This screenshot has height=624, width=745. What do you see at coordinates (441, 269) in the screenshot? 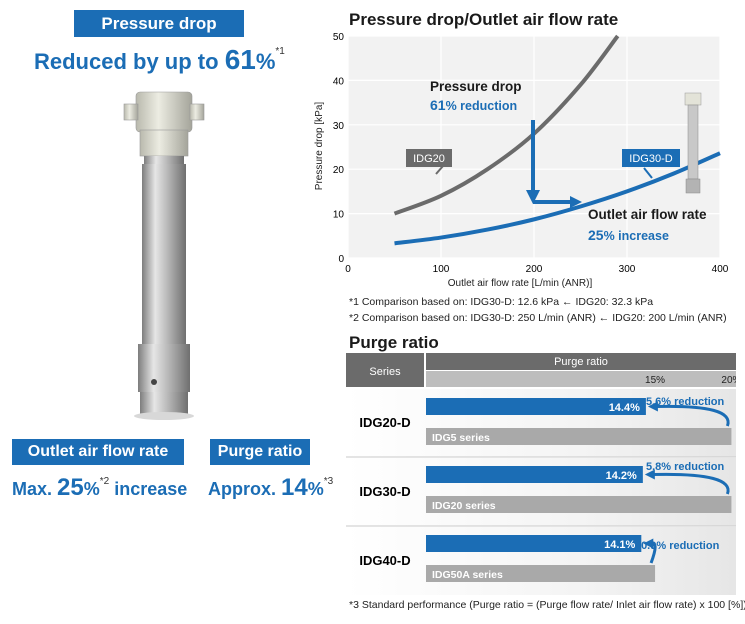
I see `x-tick-label: 100` at bounding box center [441, 269].